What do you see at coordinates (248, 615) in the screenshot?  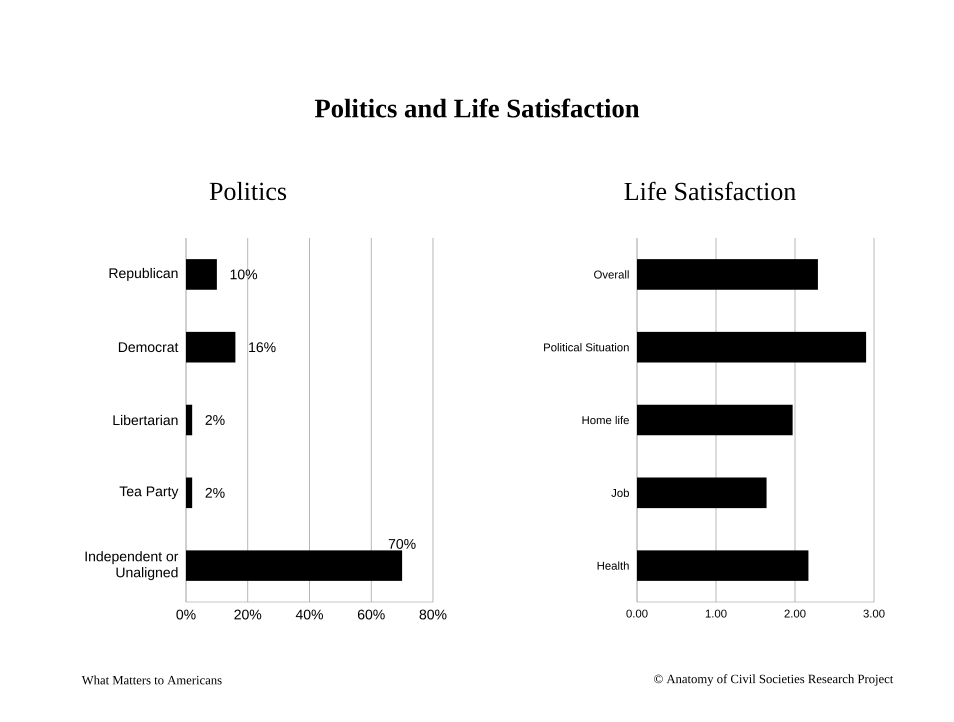 I see `x-tick-label: 20%` at bounding box center [248, 615].